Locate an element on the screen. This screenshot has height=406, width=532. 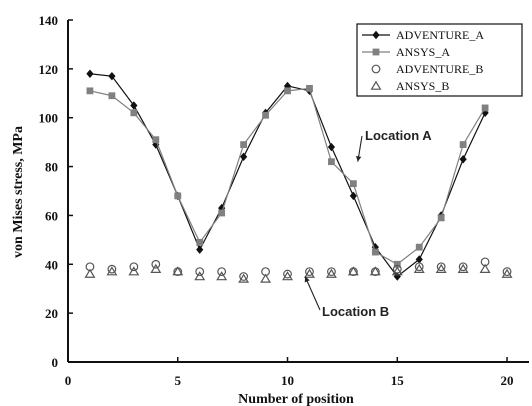
y-tick-label: 100 is located at coordinates (49, 118).